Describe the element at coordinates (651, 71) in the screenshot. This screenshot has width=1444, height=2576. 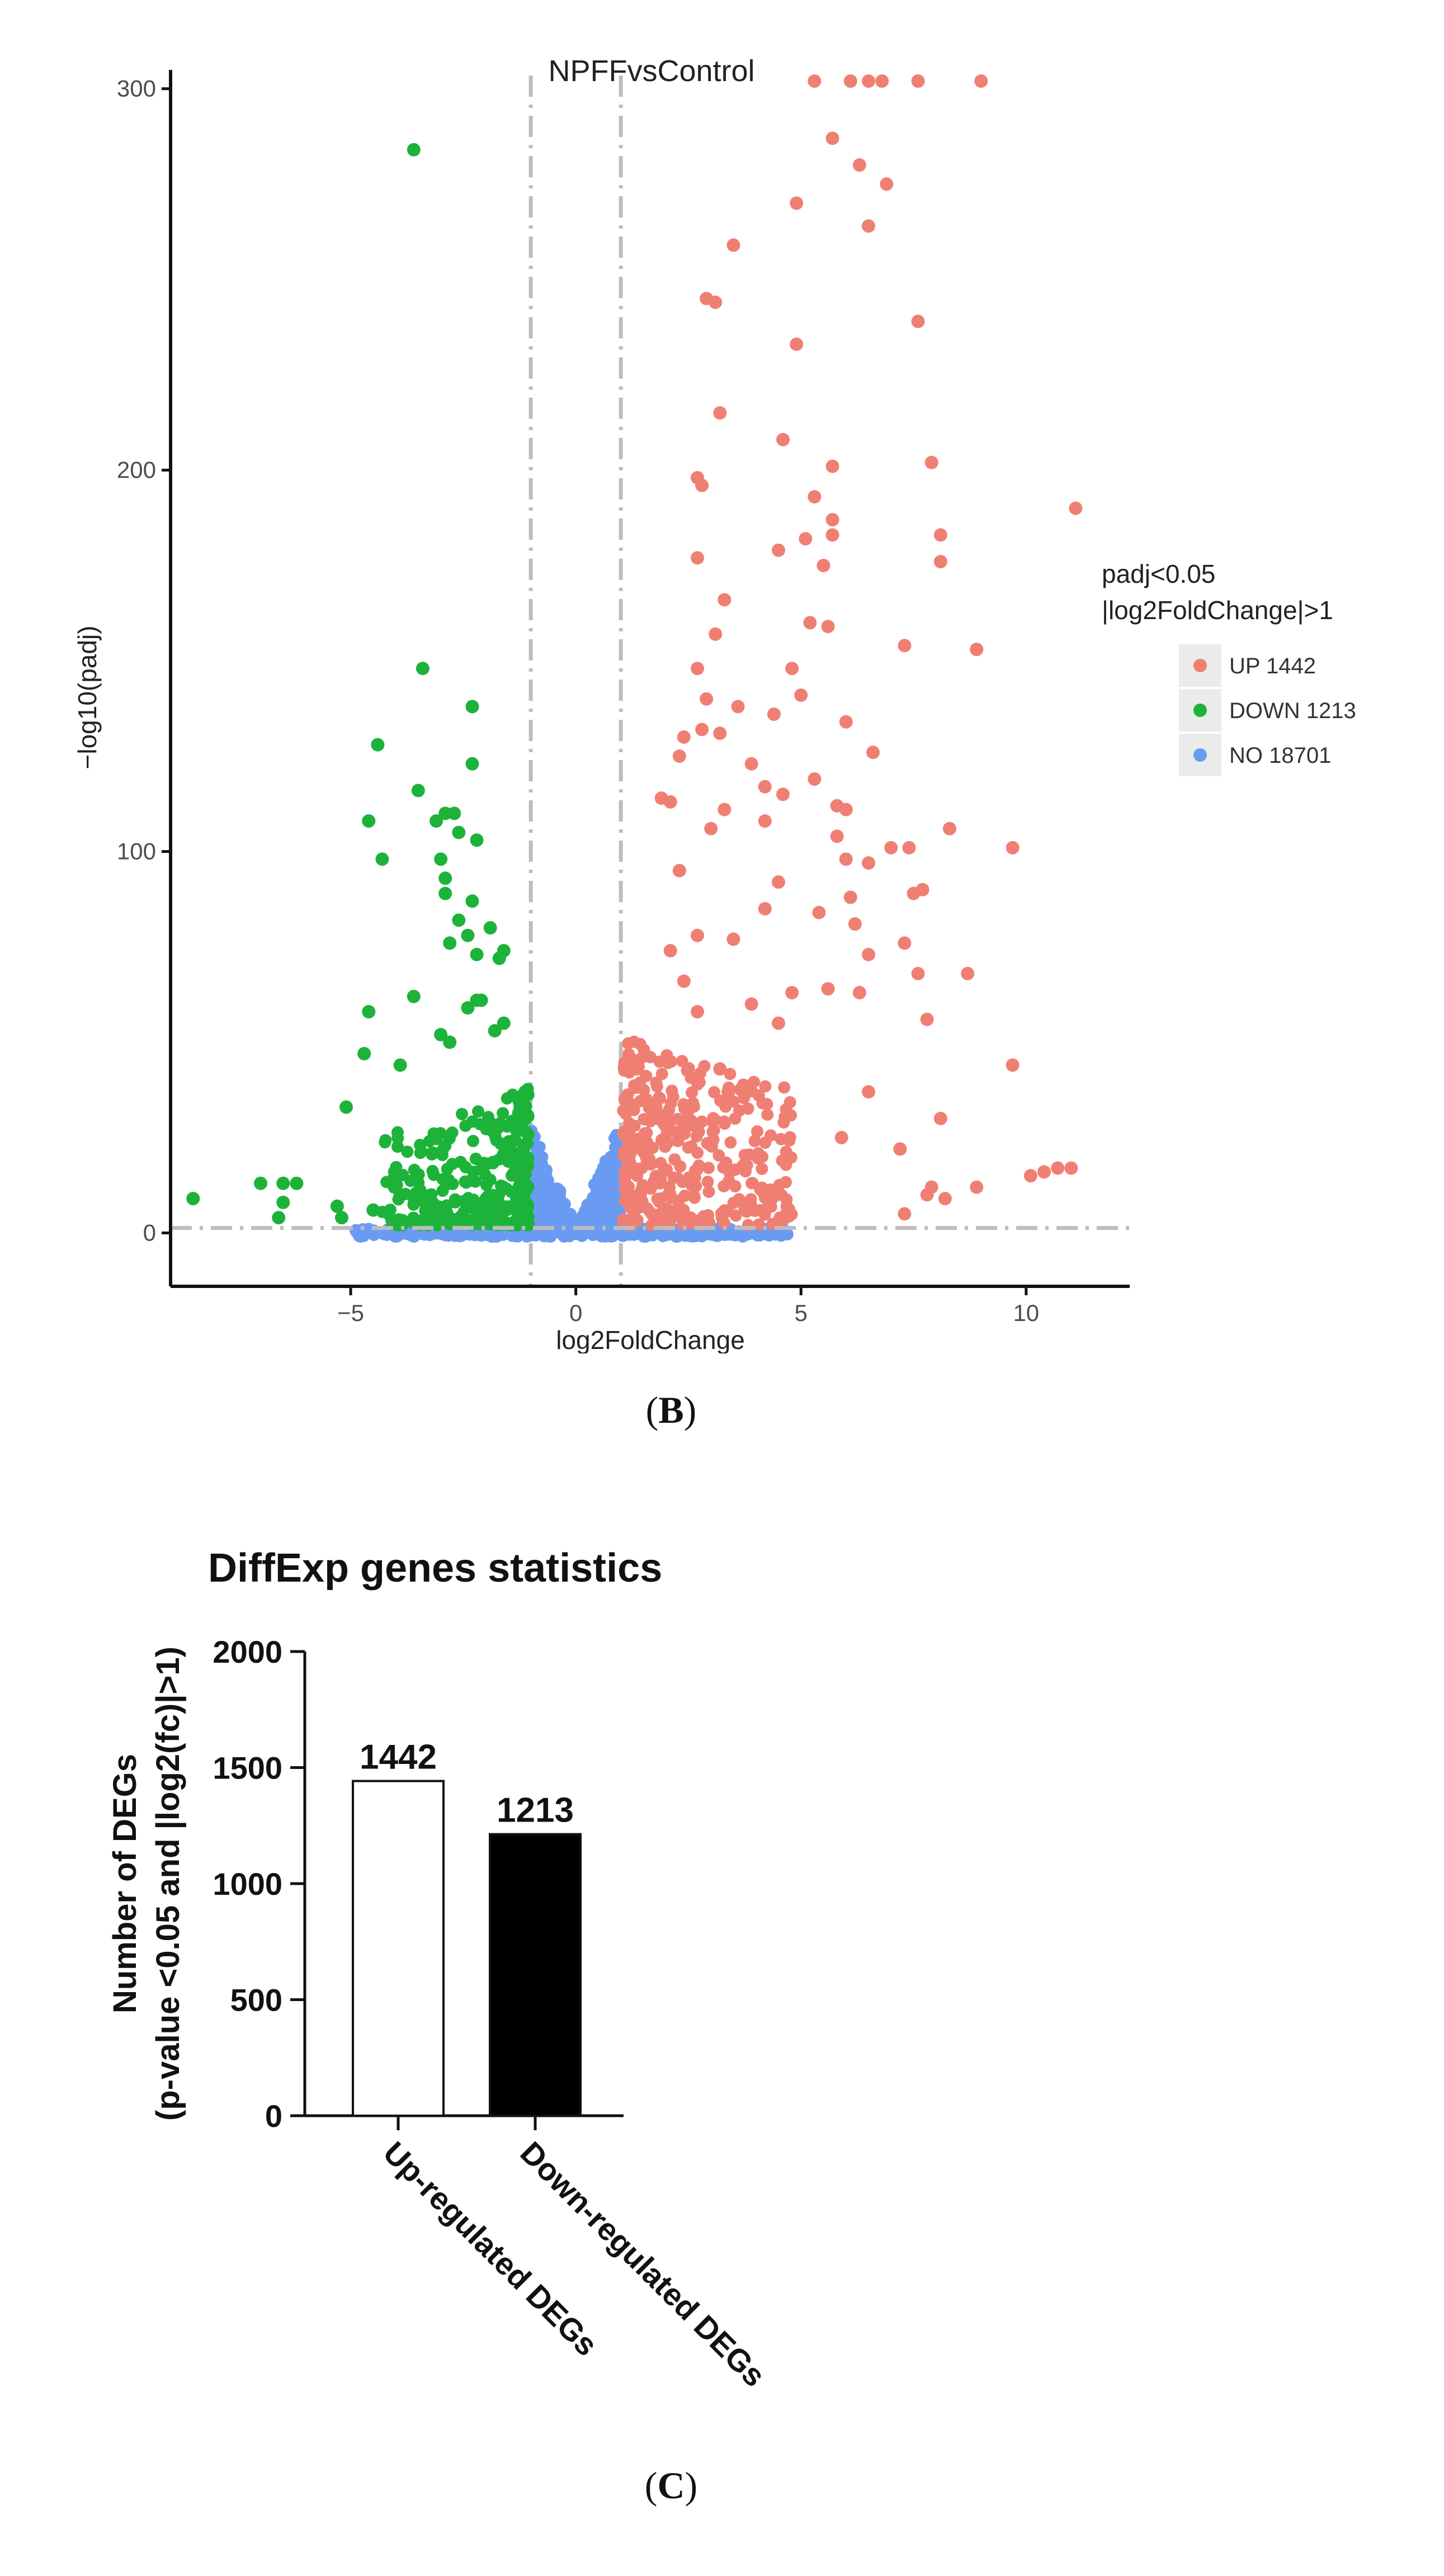
I see `chart-title: NPFFvsControl` at that location.